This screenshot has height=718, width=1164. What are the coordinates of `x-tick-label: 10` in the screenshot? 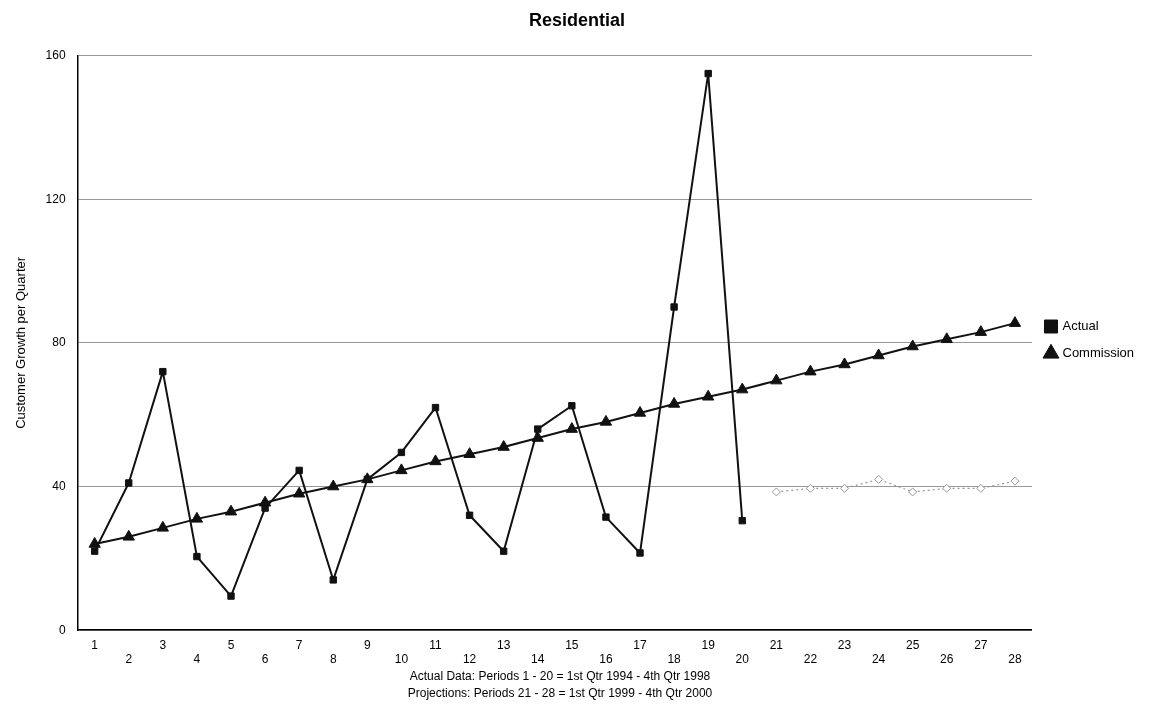 It's located at (401, 659).